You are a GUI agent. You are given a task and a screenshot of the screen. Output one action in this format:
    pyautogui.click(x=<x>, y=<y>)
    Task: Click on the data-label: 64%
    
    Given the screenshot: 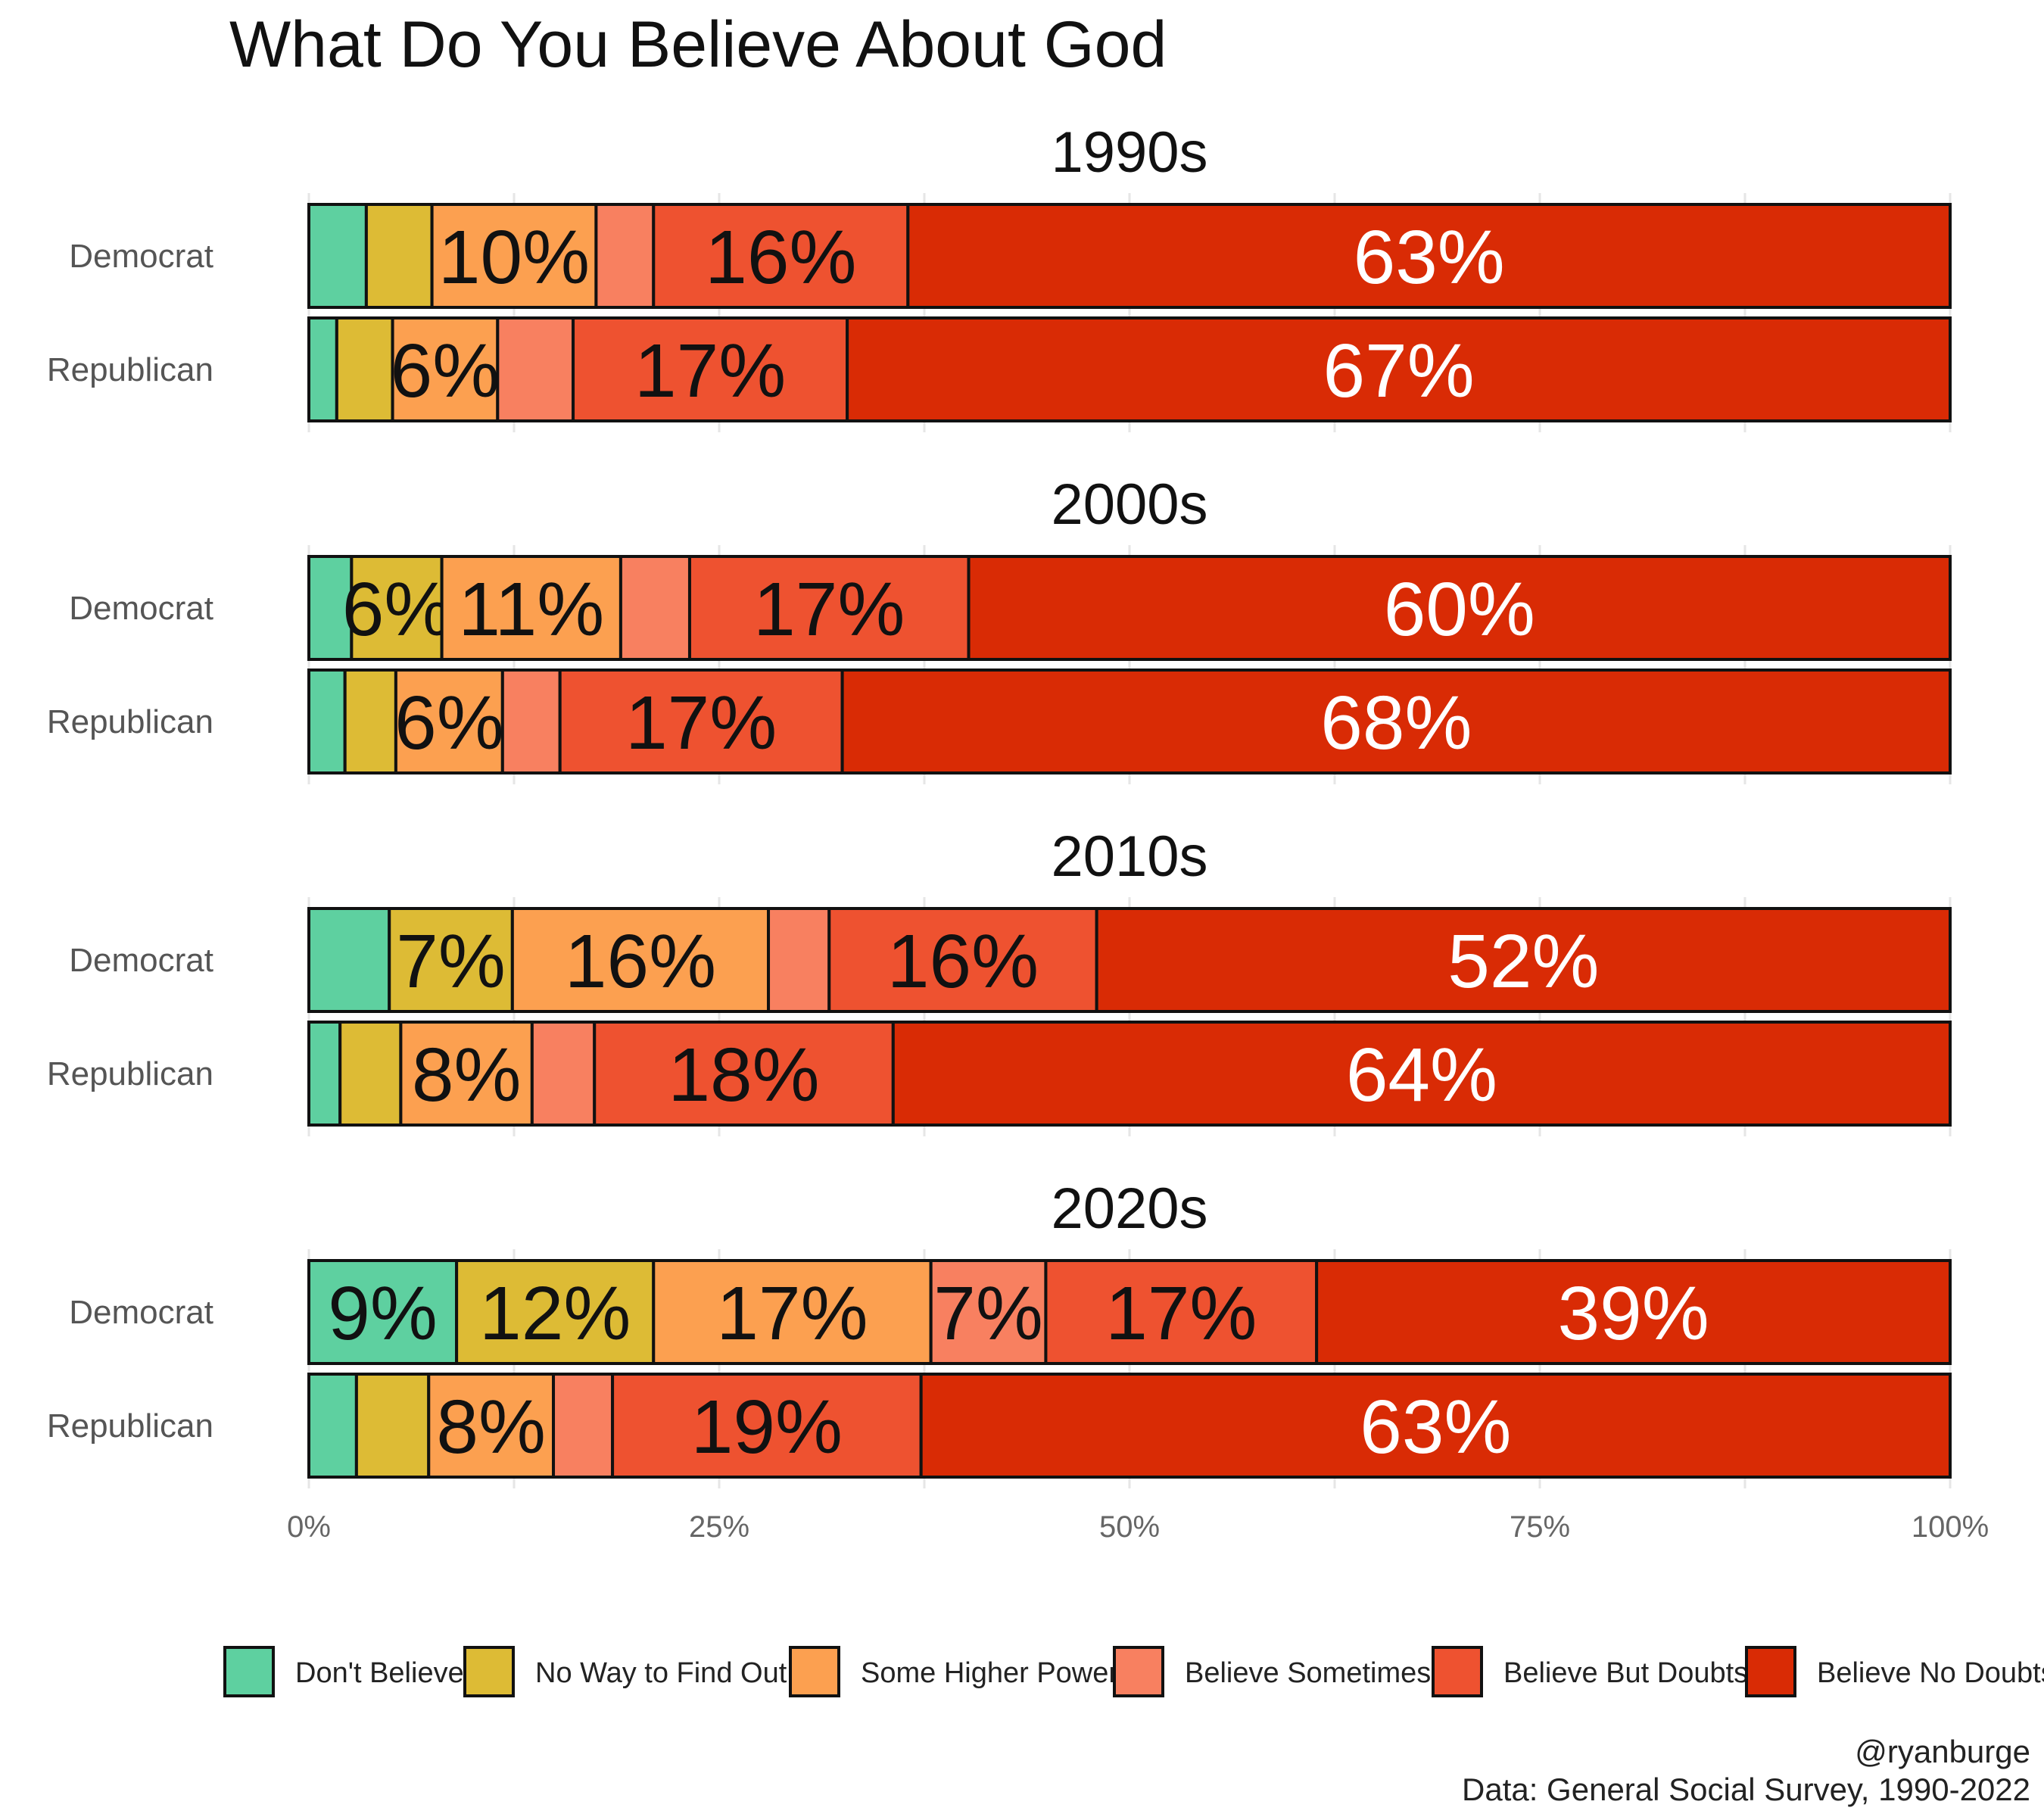 What is the action you would take?
    pyautogui.click(x=1421, y=1075)
    